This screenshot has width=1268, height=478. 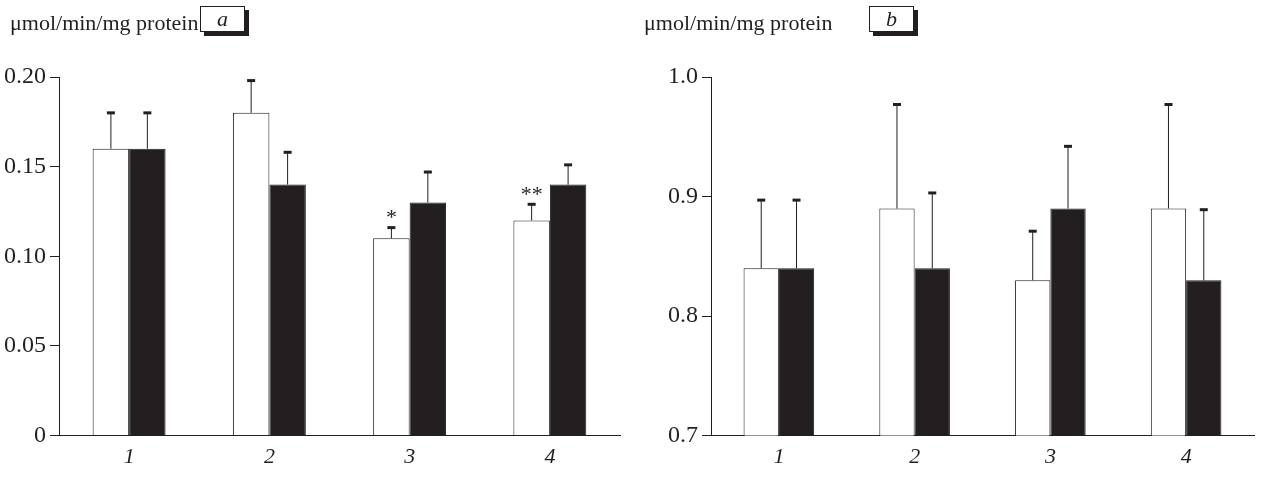 I want to click on y-tick-label: 0.05, so click(x=25, y=344).